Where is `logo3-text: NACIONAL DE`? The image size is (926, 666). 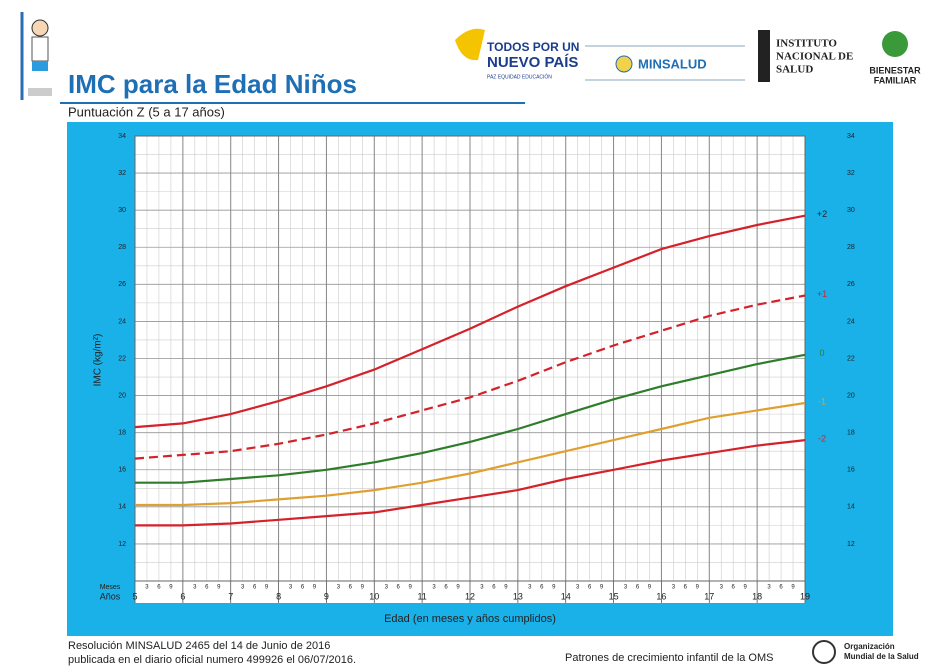 logo3-text: NACIONAL DE is located at coordinates (814, 57).